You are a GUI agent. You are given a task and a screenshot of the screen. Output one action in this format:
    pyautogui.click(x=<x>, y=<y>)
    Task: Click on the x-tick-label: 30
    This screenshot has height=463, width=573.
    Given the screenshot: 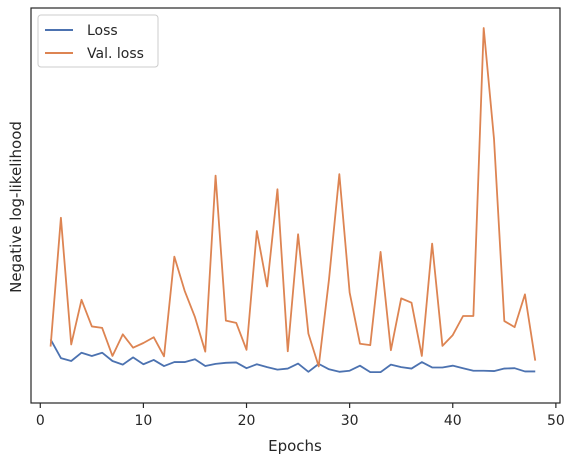 What is the action you would take?
    pyautogui.click(x=350, y=421)
    